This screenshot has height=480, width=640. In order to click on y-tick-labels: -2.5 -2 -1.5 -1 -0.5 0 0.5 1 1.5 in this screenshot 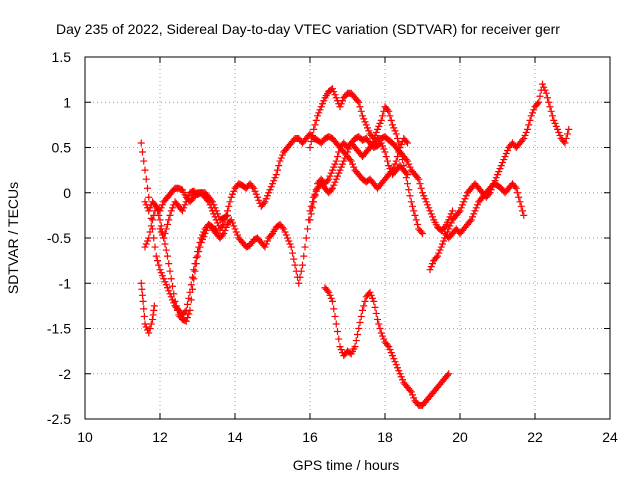, I will do `click(59, 238)`.